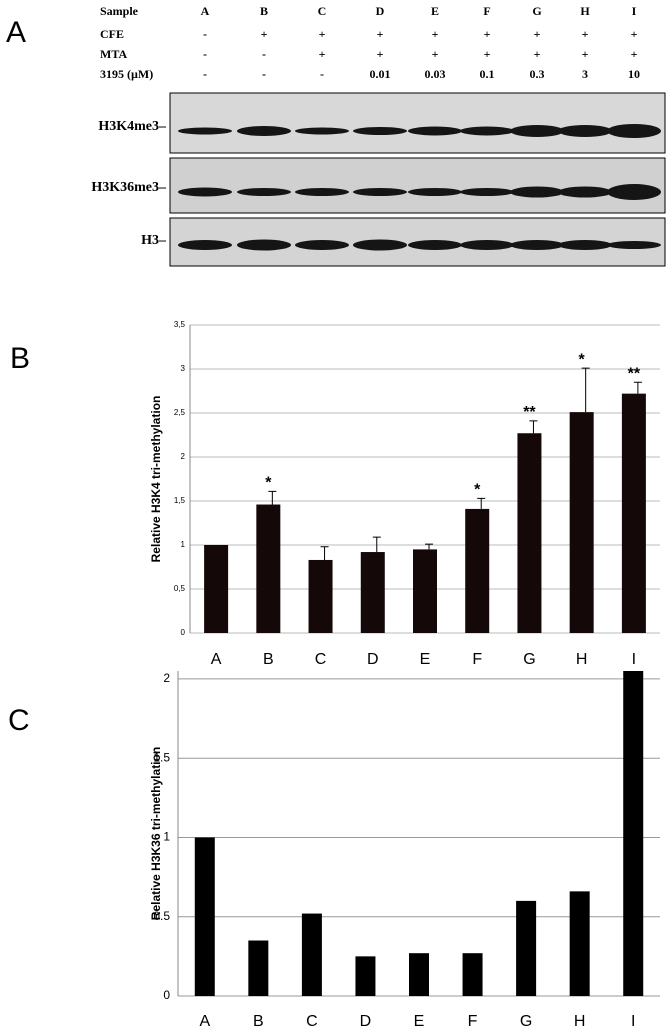  I want to click on y-tick-label: 0,5, so click(180, 588).